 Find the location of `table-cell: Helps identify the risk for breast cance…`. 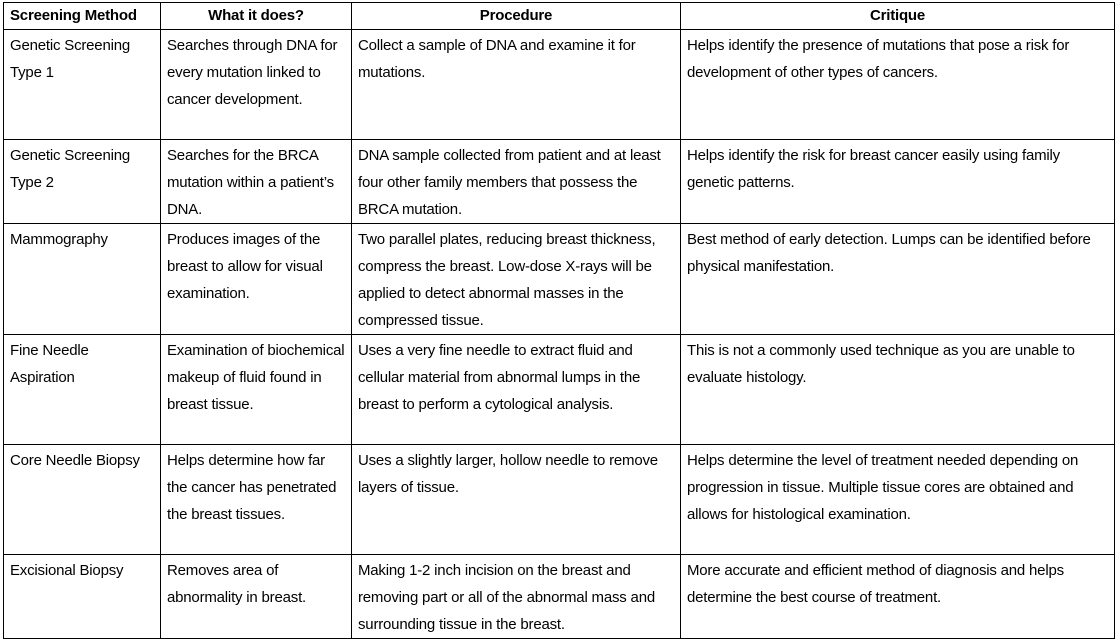

table-cell: Helps identify the risk for breast cance… is located at coordinates (897, 181).